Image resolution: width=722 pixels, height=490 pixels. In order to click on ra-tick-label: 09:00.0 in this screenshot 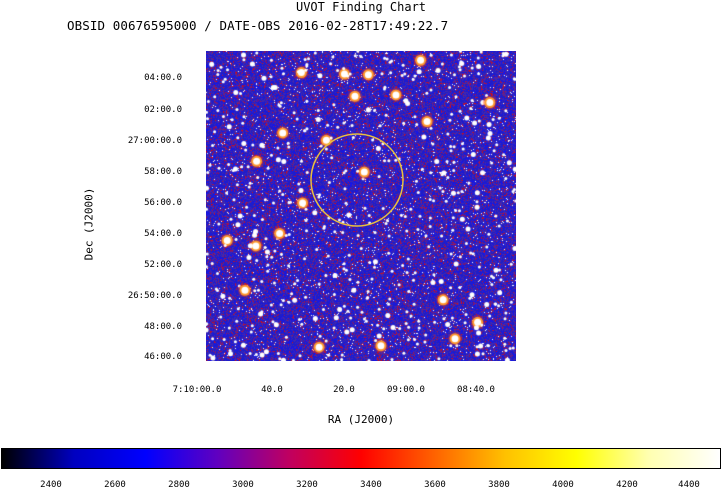, I will do `click(406, 390)`.